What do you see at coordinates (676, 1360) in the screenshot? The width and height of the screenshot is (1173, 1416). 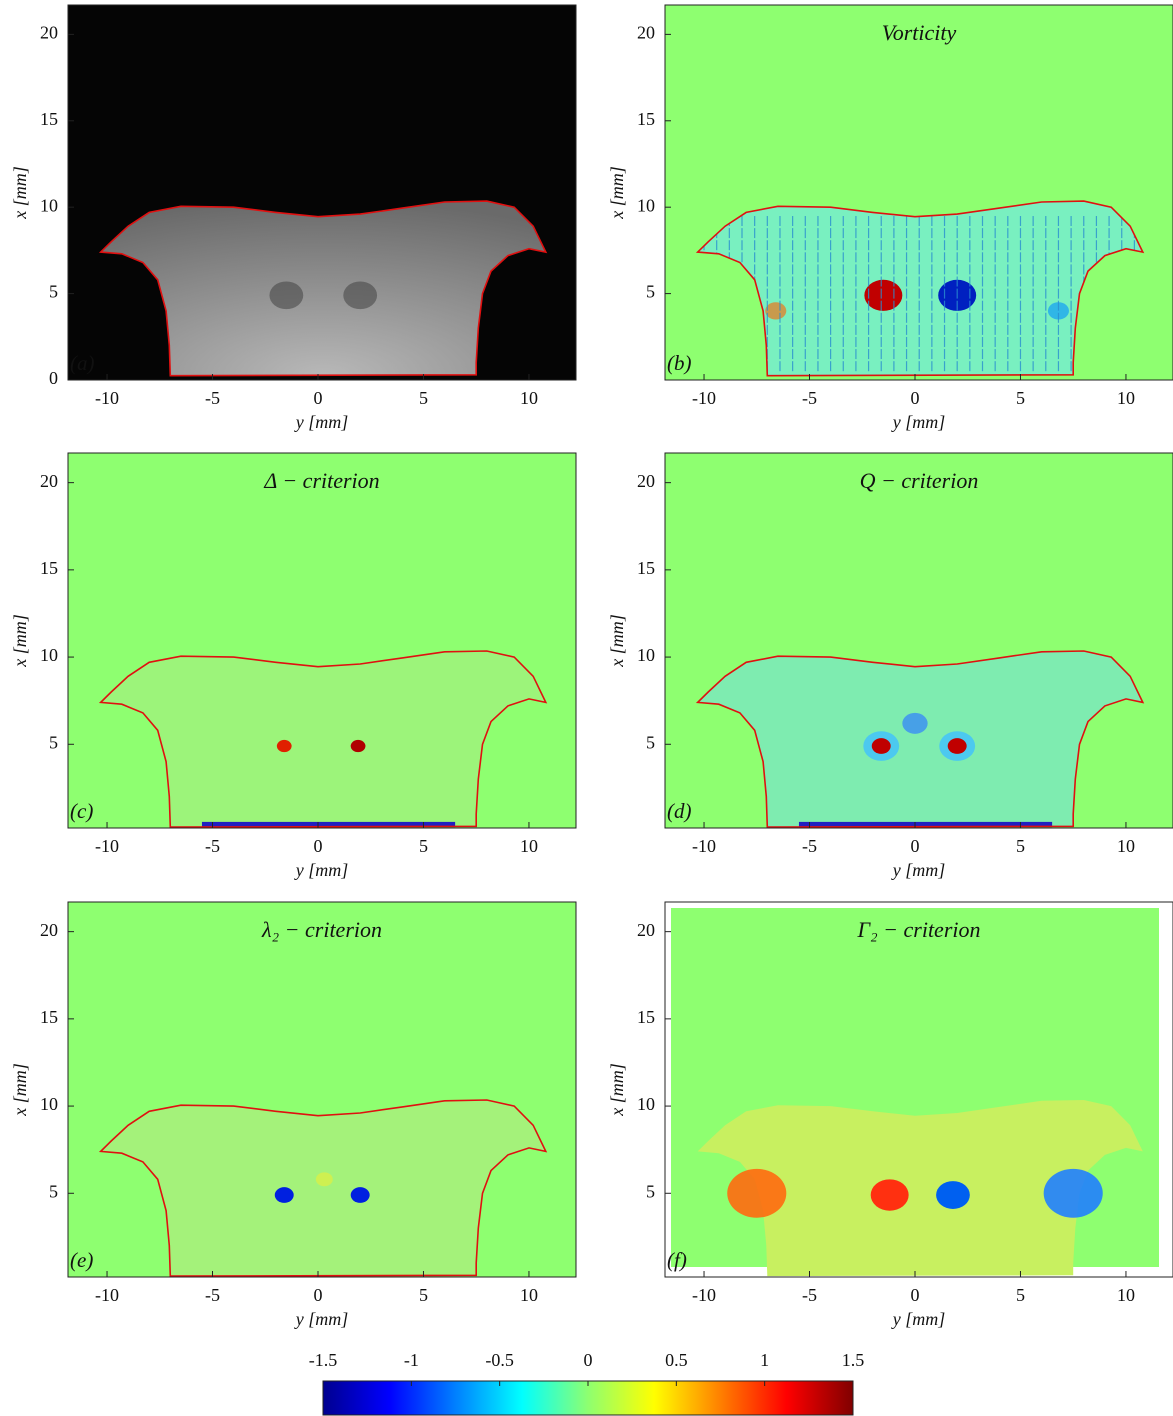 I see `colorbar-tick-label: 0.5` at bounding box center [676, 1360].